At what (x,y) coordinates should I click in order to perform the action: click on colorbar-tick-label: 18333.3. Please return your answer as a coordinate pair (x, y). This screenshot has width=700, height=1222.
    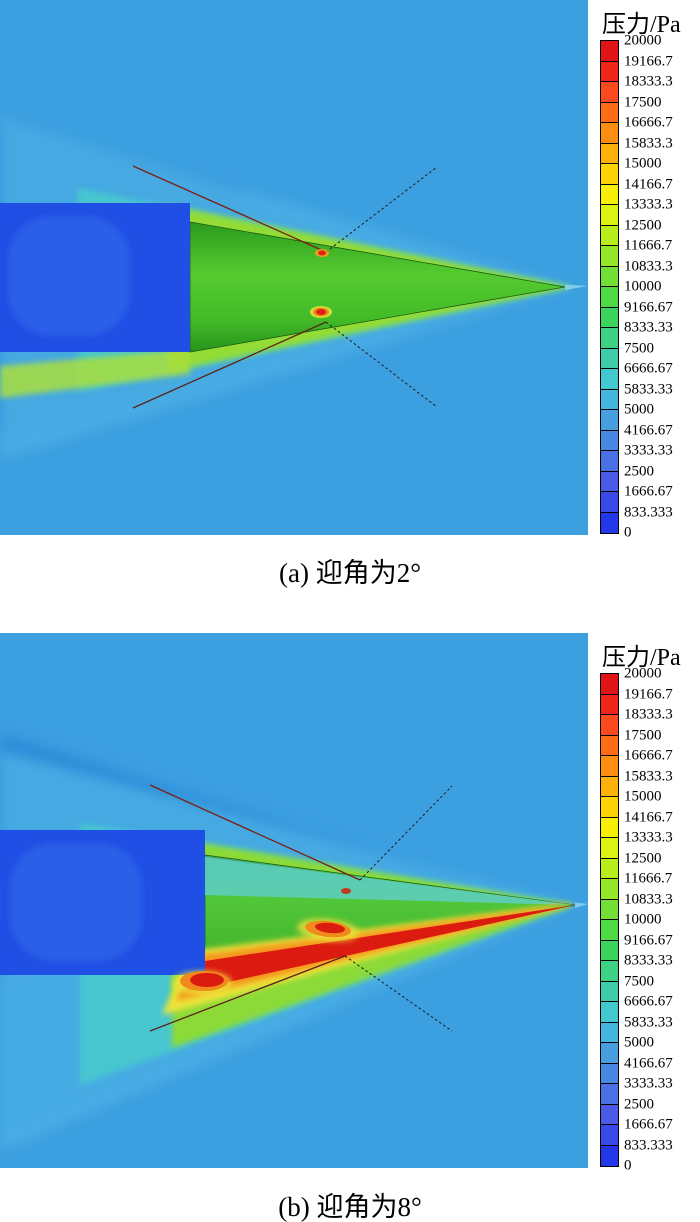
    Looking at the image, I should click on (648, 81).